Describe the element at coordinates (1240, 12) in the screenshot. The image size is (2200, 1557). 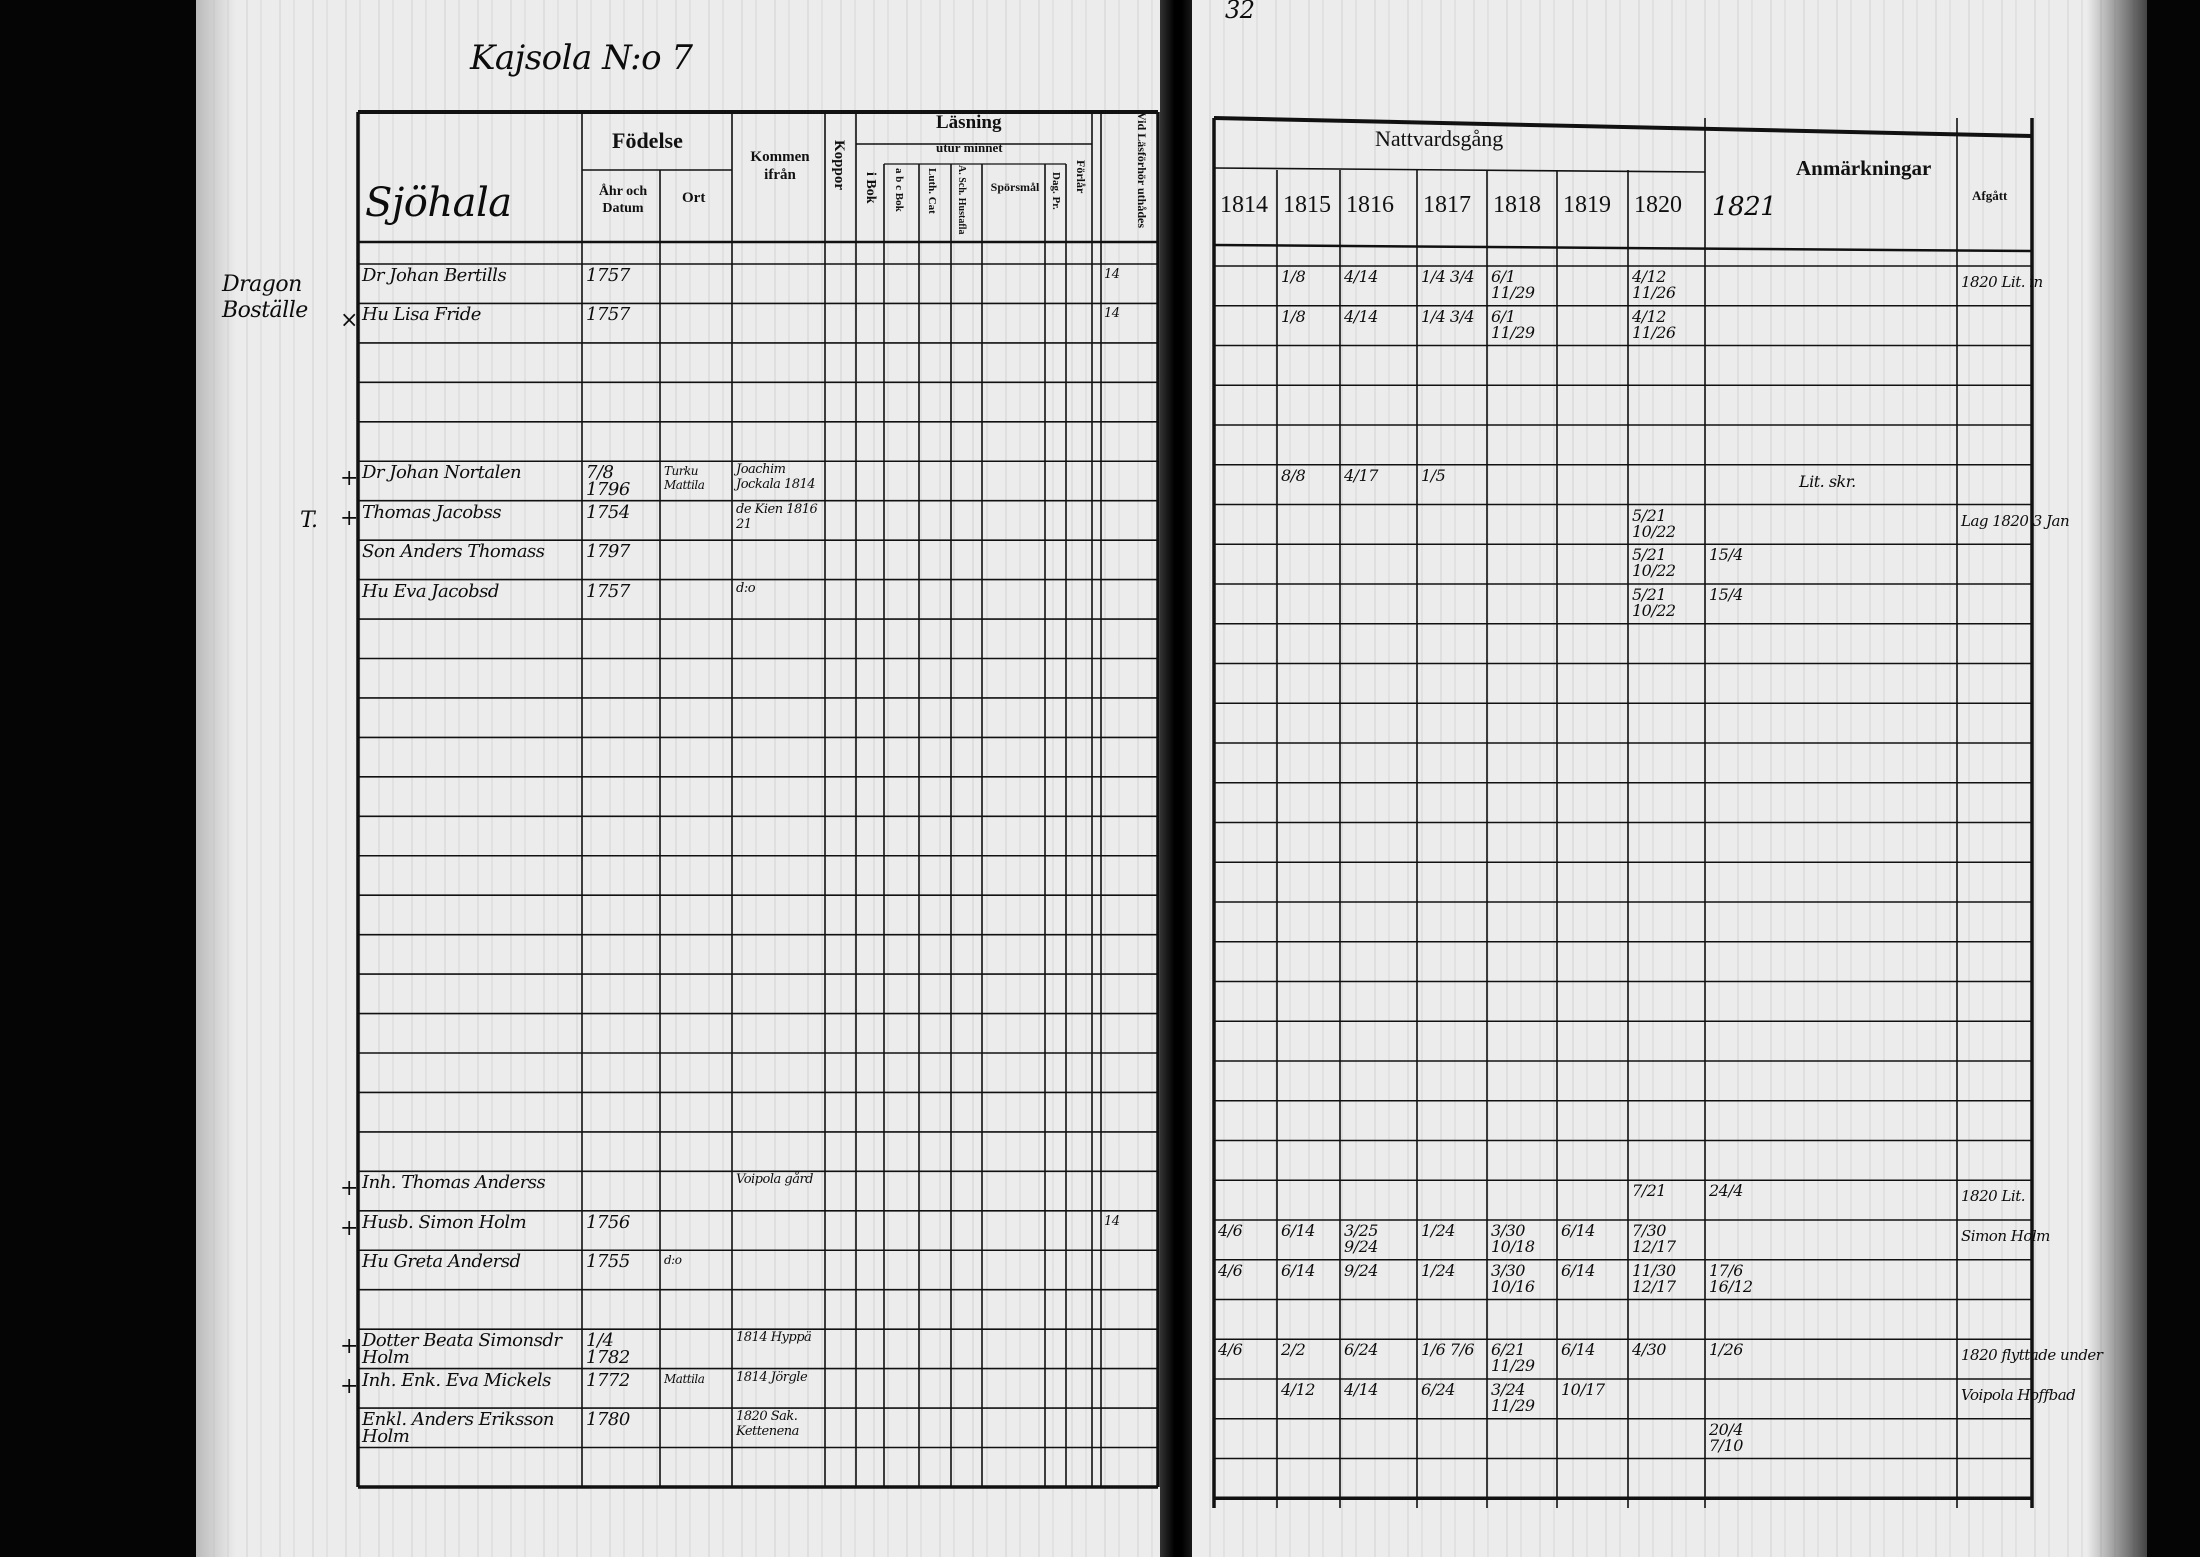
I see `page-number: 32` at that location.